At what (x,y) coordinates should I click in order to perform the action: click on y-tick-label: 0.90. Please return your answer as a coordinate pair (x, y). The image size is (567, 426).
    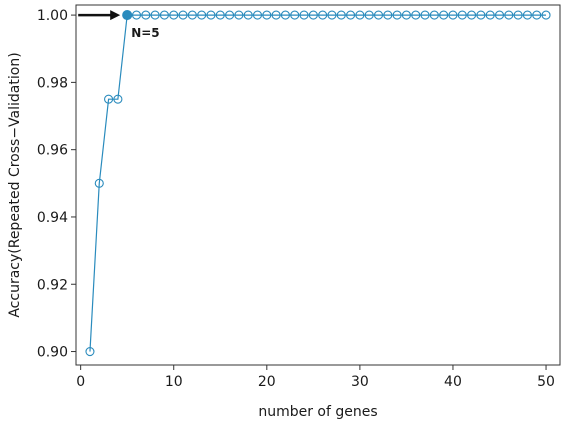
    Looking at the image, I should click on (52, 353).